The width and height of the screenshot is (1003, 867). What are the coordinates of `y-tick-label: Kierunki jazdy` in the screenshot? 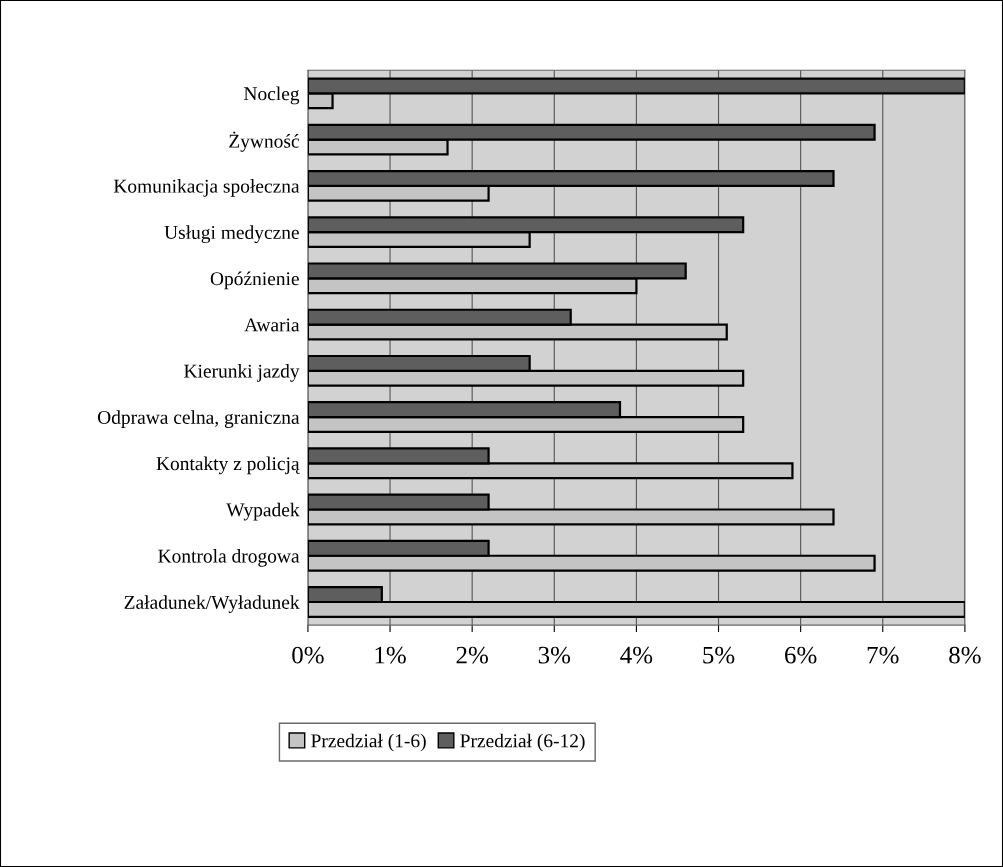 It's located at (242, 373).